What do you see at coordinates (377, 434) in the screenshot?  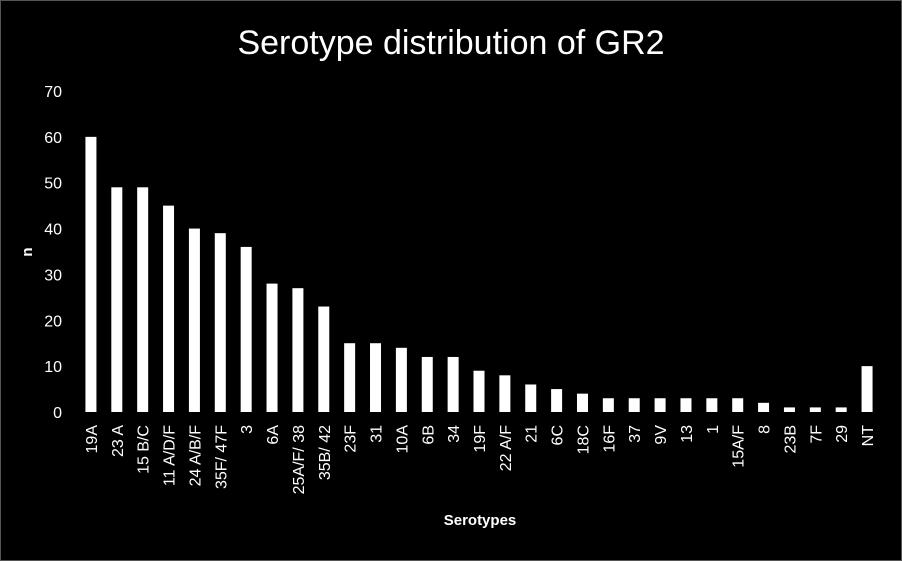 I see `x-tick-label: 31` at bounding box center [377, 434].